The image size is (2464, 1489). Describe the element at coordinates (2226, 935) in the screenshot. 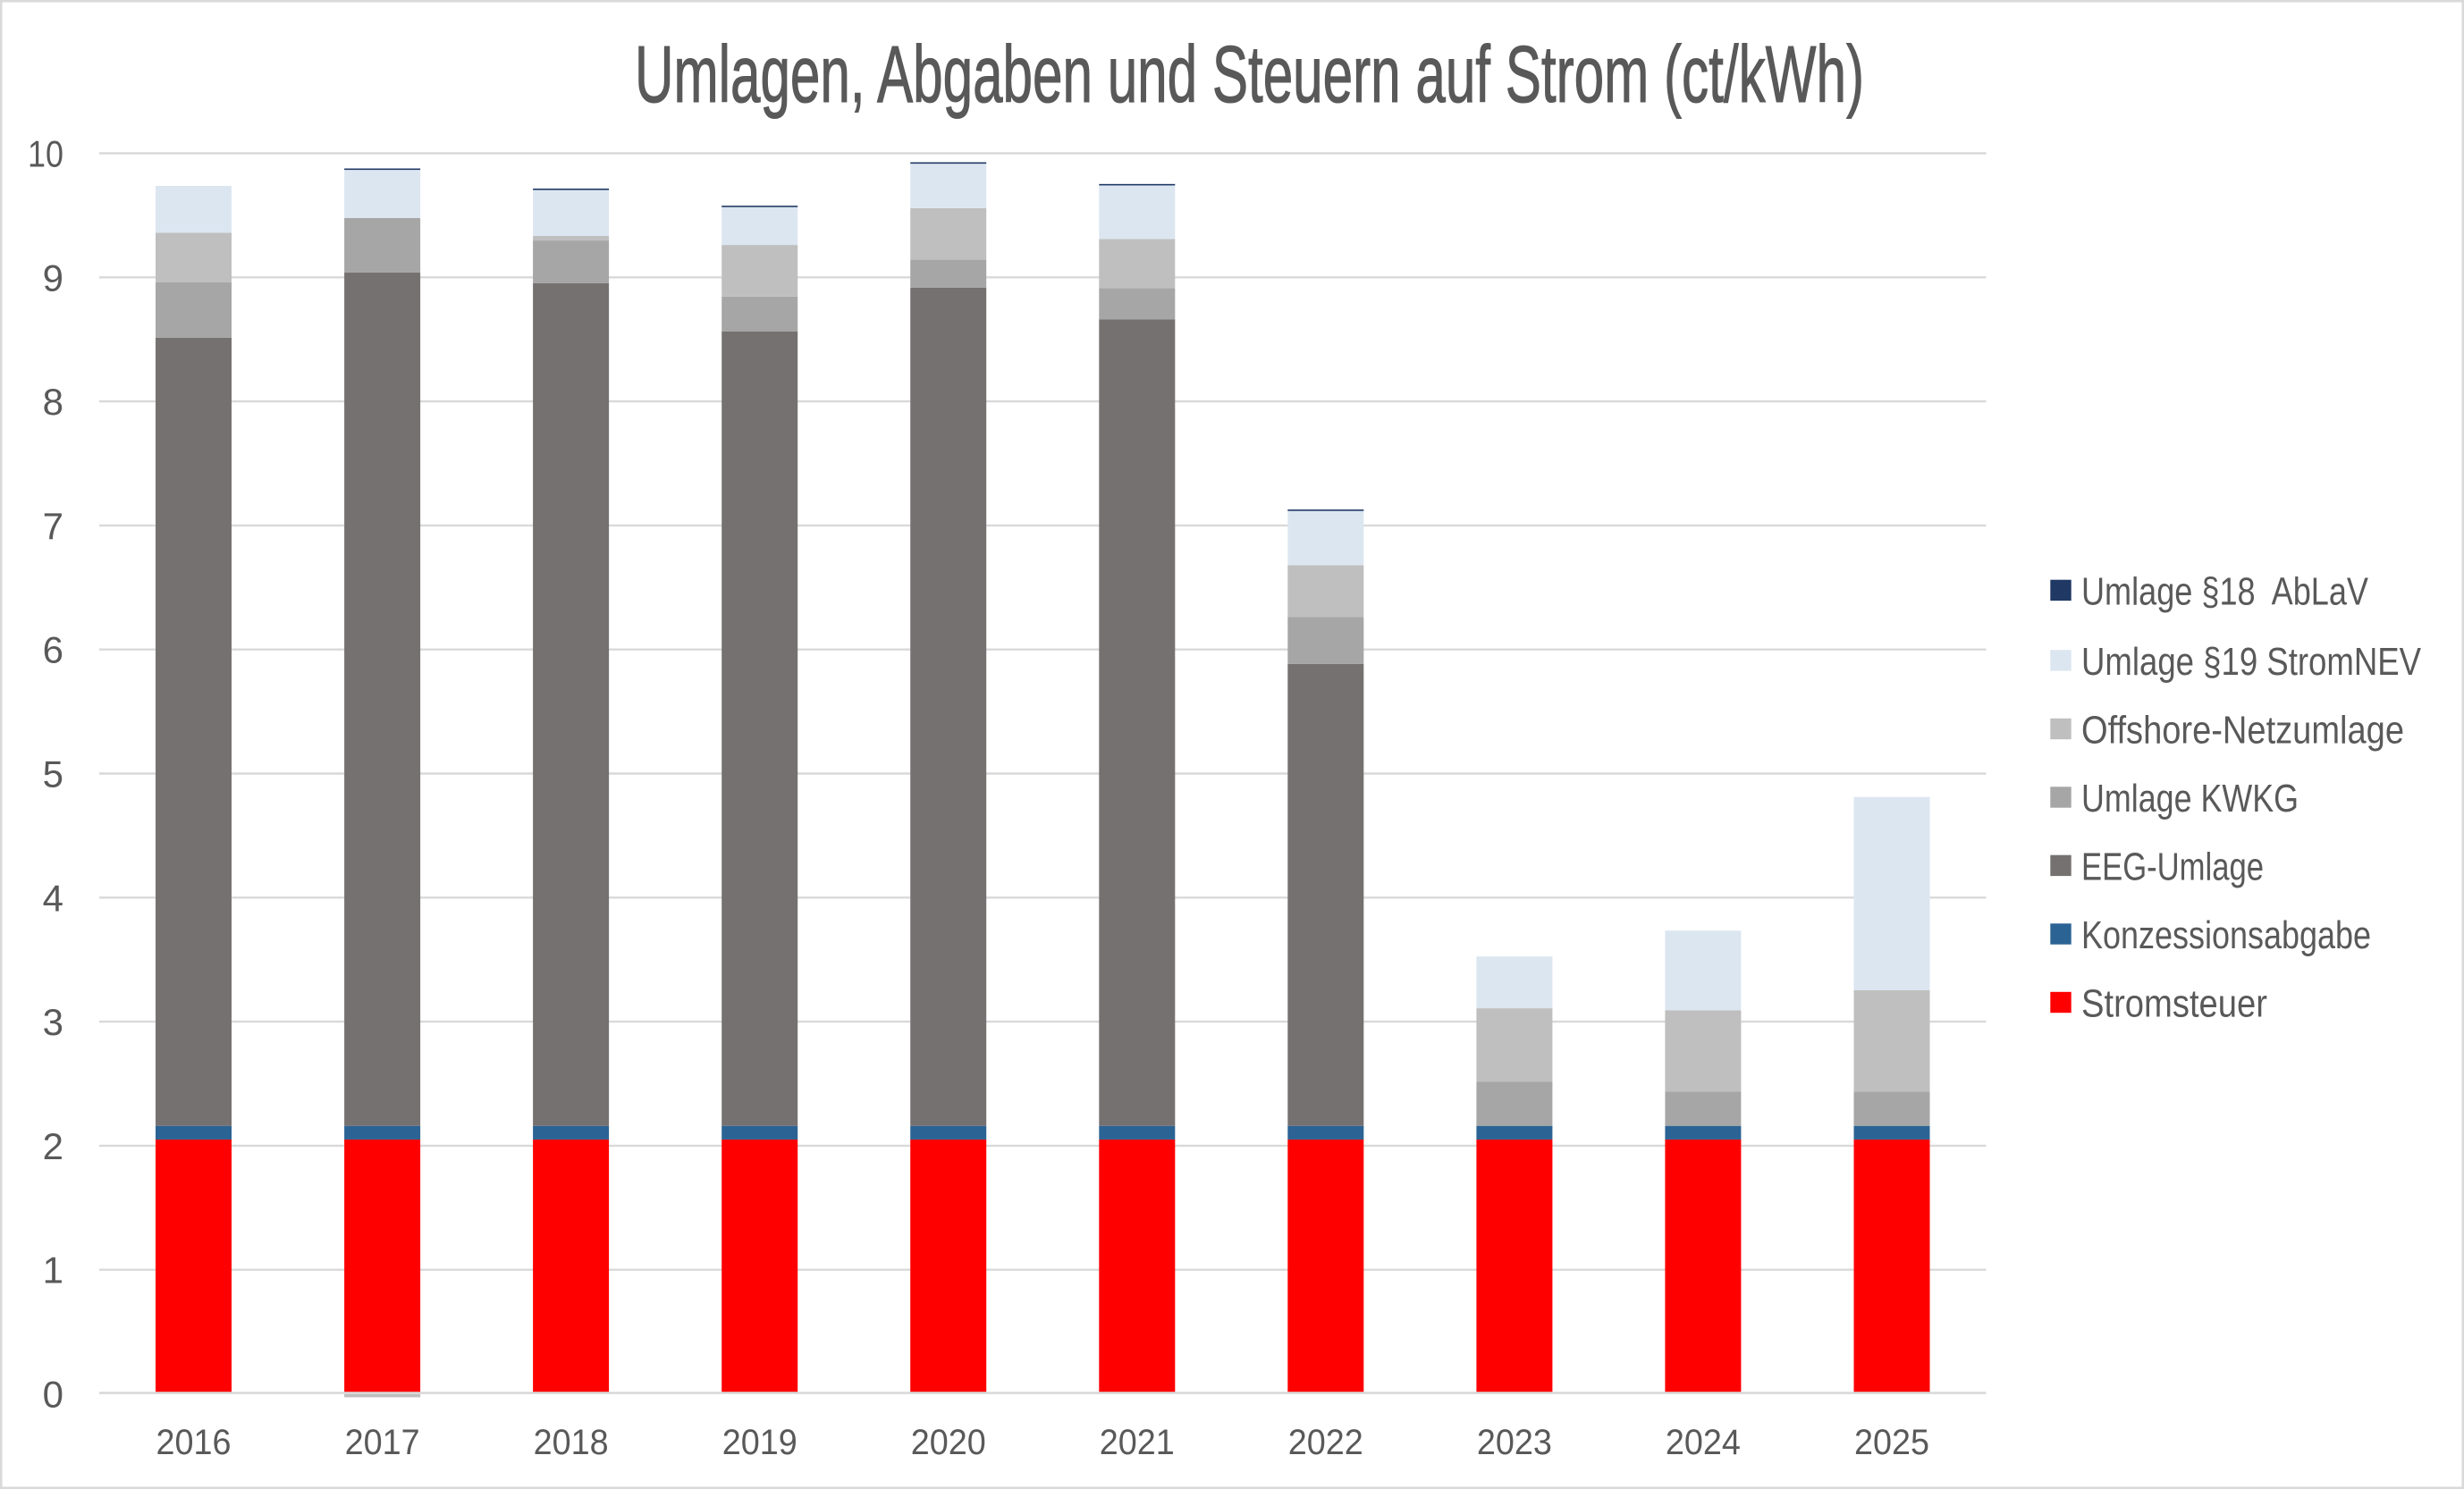

I see `svg-text: Konzessionsabgabe` at that location.